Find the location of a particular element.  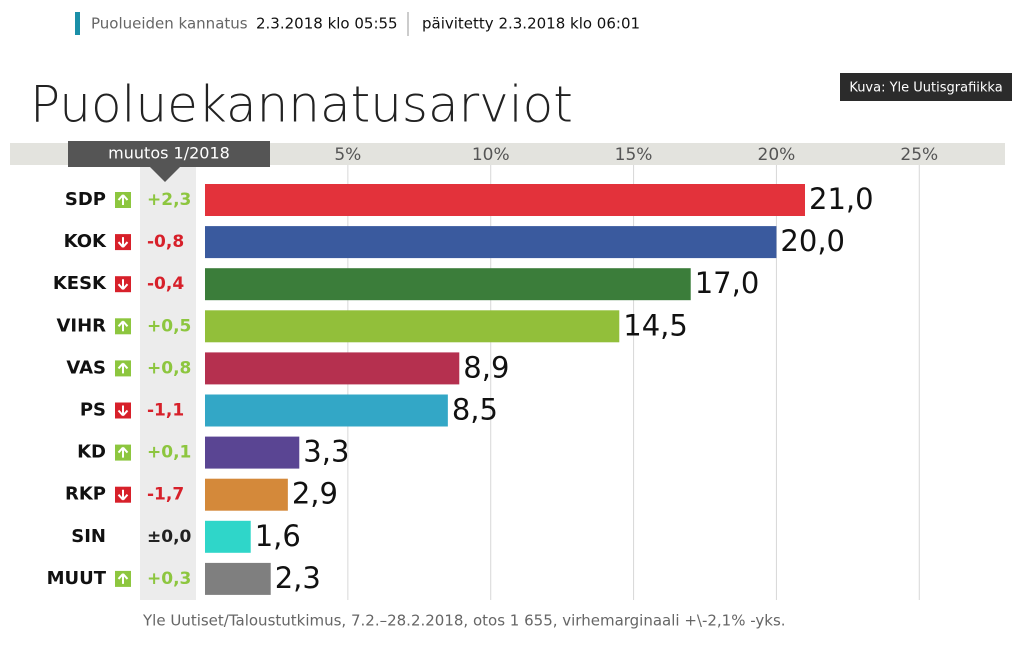

category-label: SIN is located at coordinates (88, 536).